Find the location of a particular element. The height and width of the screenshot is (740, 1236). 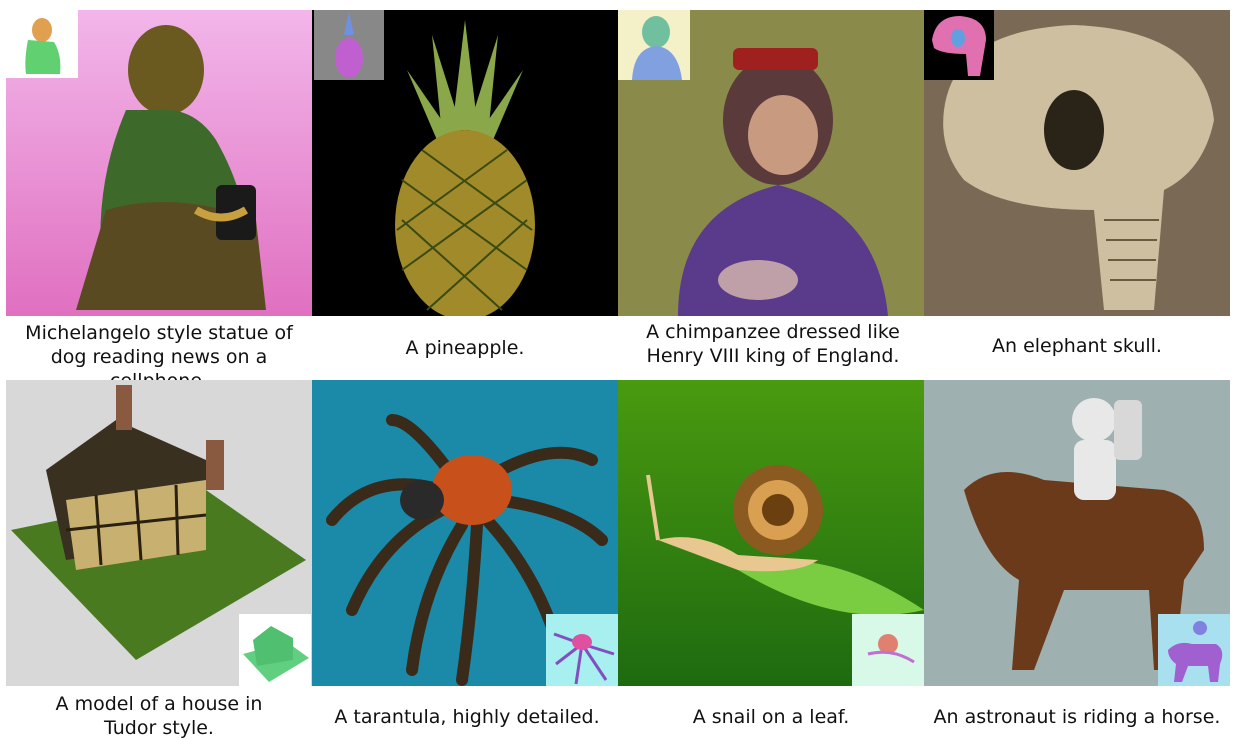

tudor-house-normal-thumbnail is located at coordinates (275, 650).